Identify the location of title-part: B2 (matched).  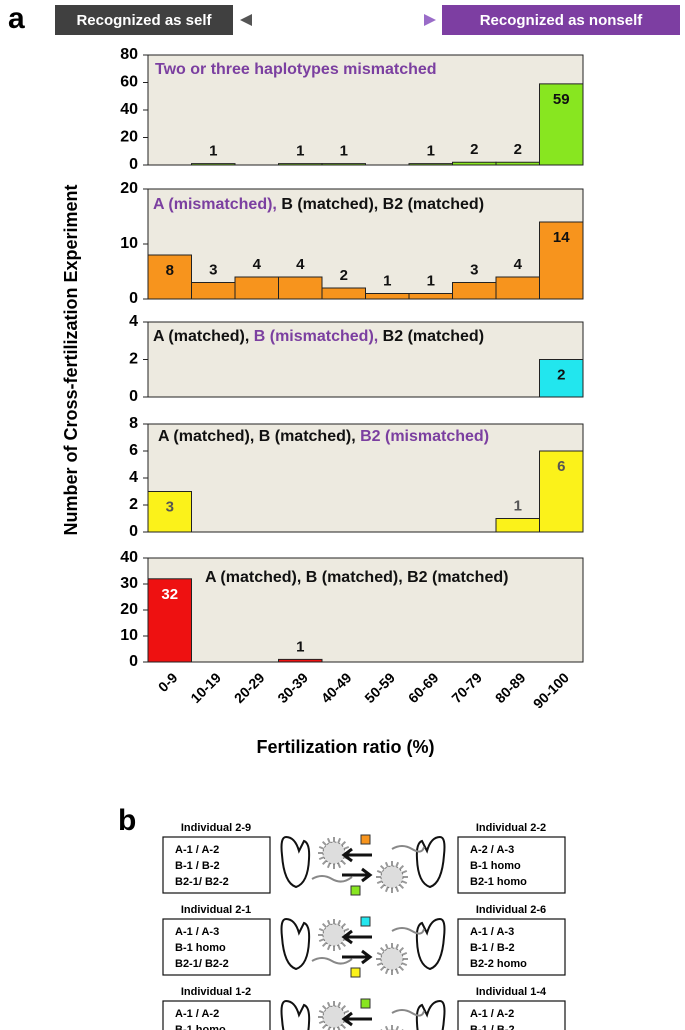
(433, 336).